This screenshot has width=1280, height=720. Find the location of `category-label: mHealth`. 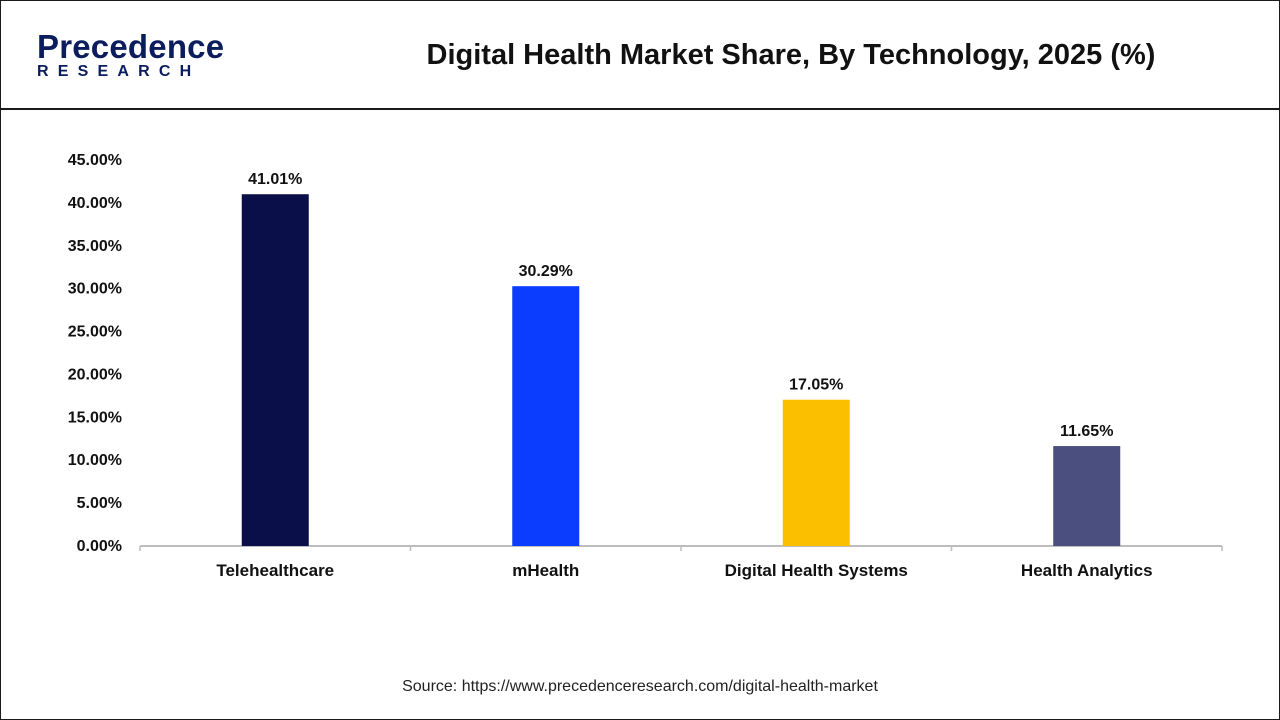

category-label: mHealth is located at coordinates (545, 570).